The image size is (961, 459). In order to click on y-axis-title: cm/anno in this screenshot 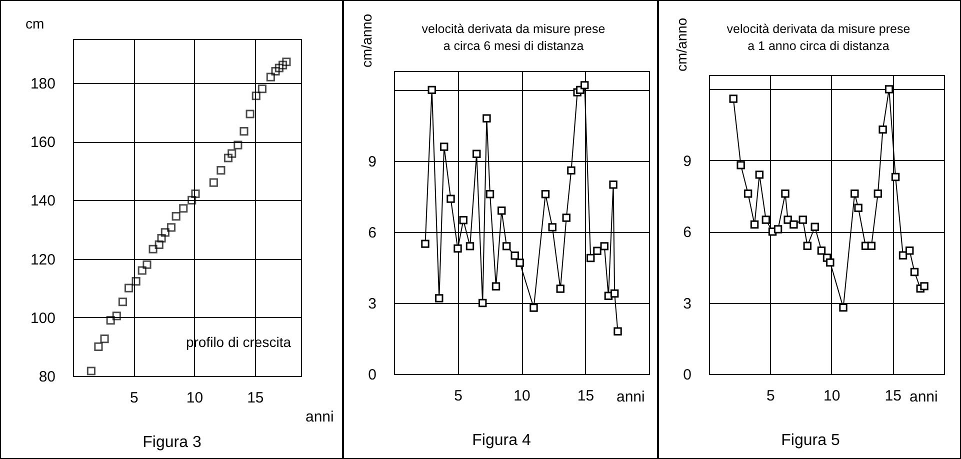, I will do `click(682, 45)`.